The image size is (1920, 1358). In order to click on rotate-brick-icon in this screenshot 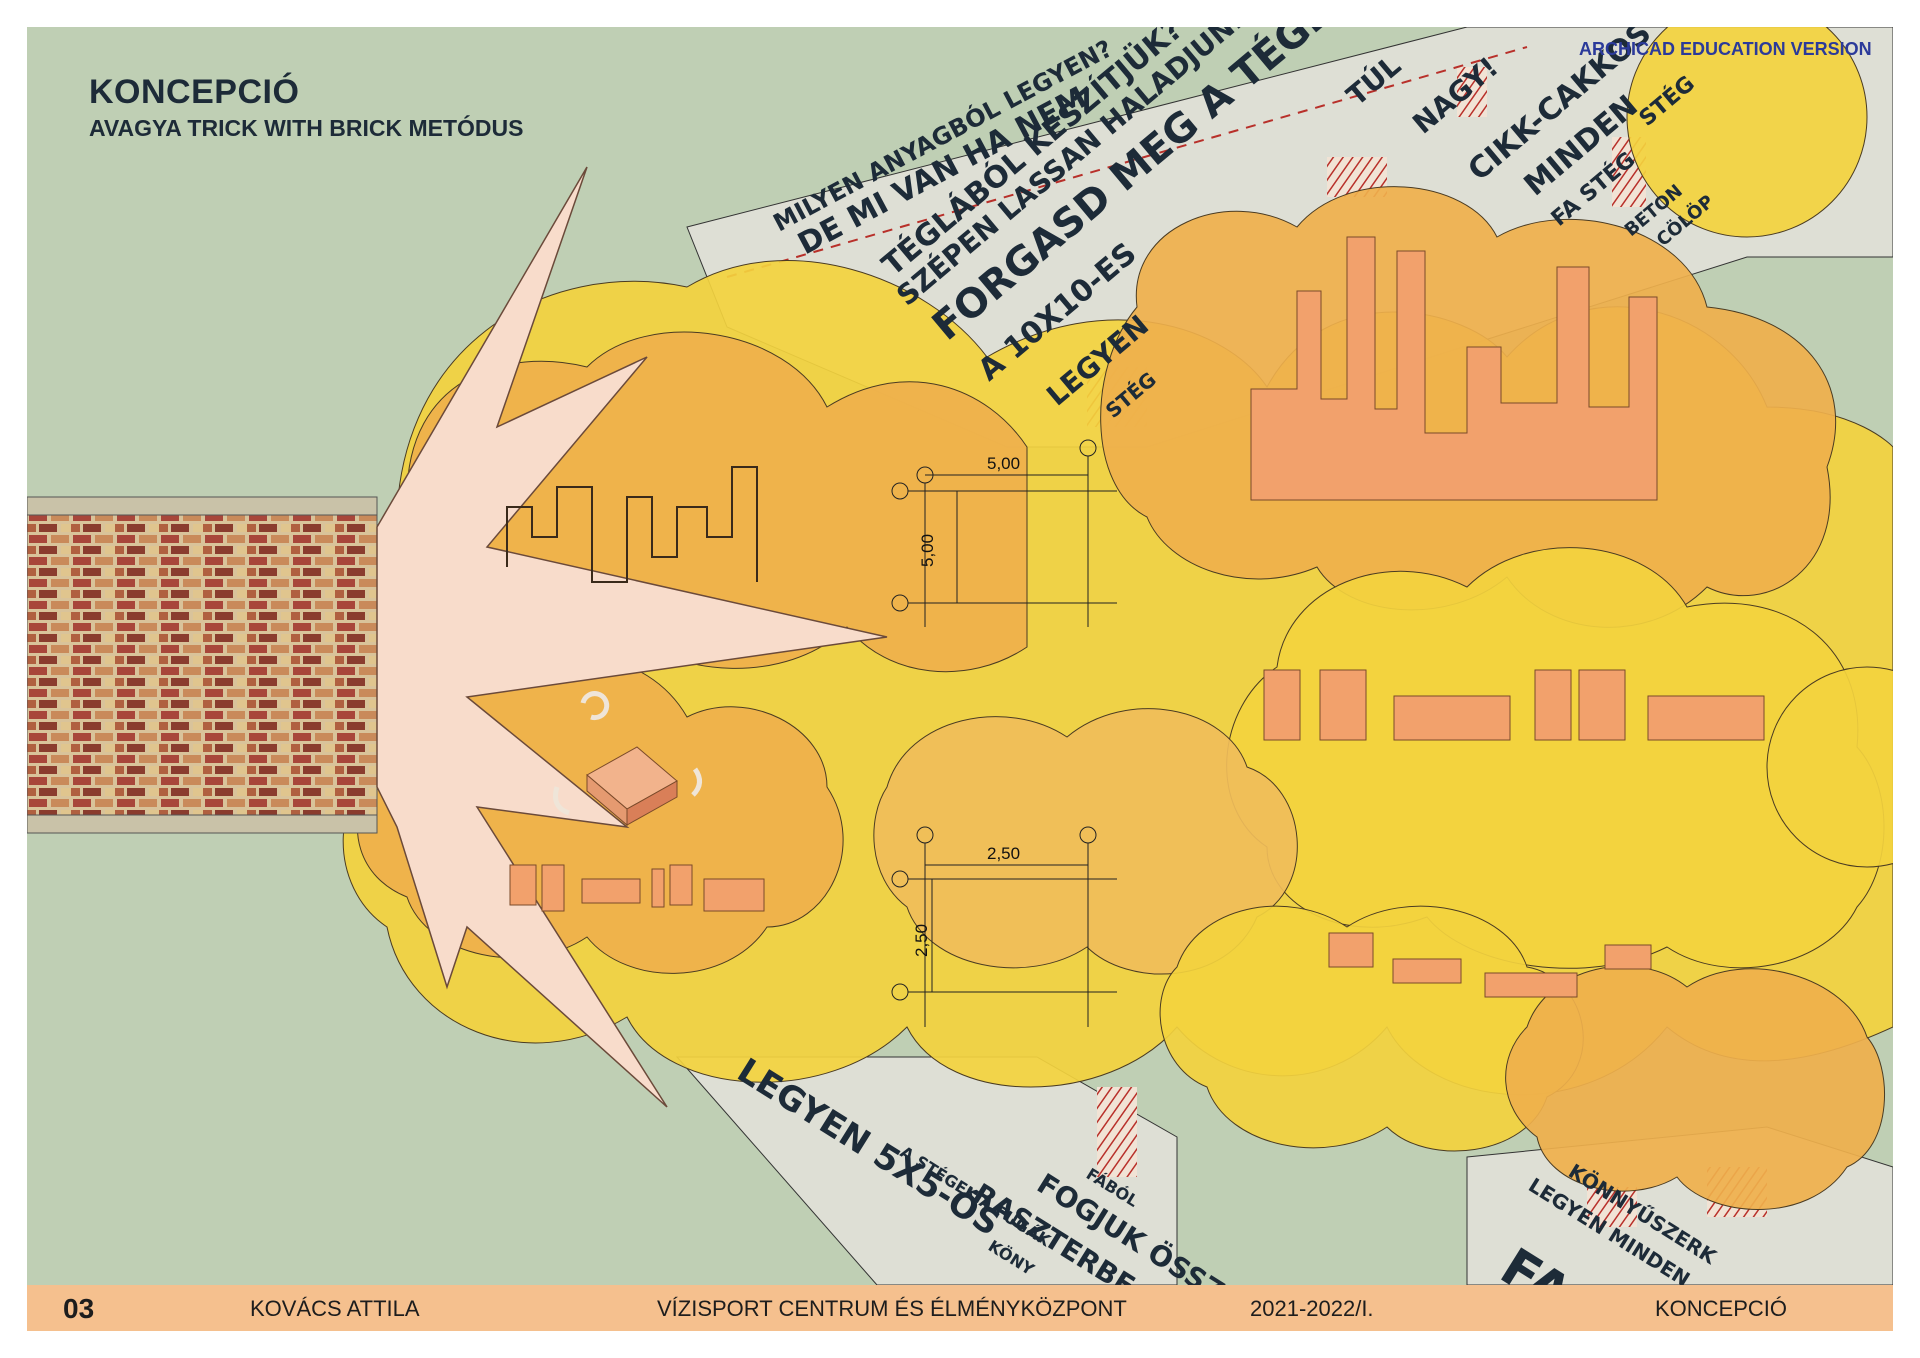, I will do `click(627, 759)`.